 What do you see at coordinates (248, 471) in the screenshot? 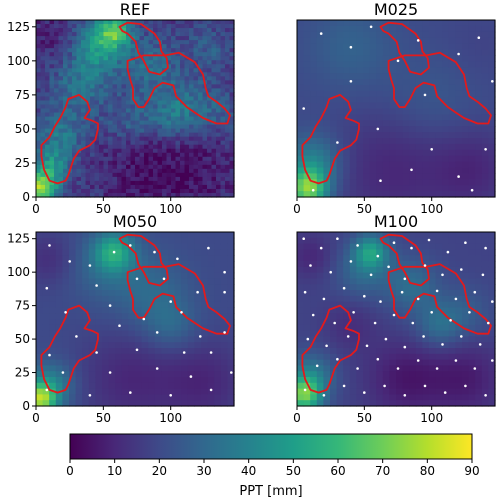
I see `colorbar-tick-label: 40` at bounding box center [248, 471].